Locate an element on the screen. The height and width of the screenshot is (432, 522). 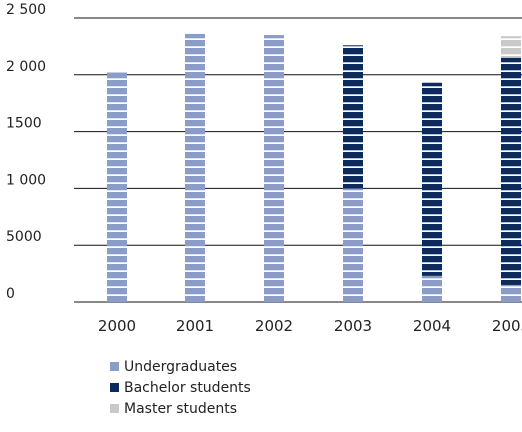
y-tick-label: 1500 is located at coordinates (24, 124).